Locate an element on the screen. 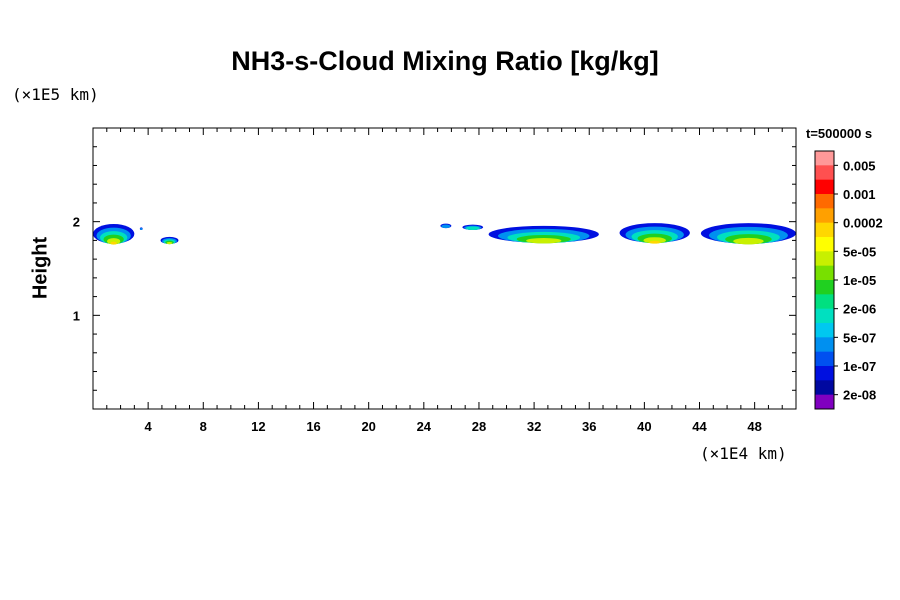 The image size is (900, 600). x-tick-label: 32 is located at coordinates (534, 426).